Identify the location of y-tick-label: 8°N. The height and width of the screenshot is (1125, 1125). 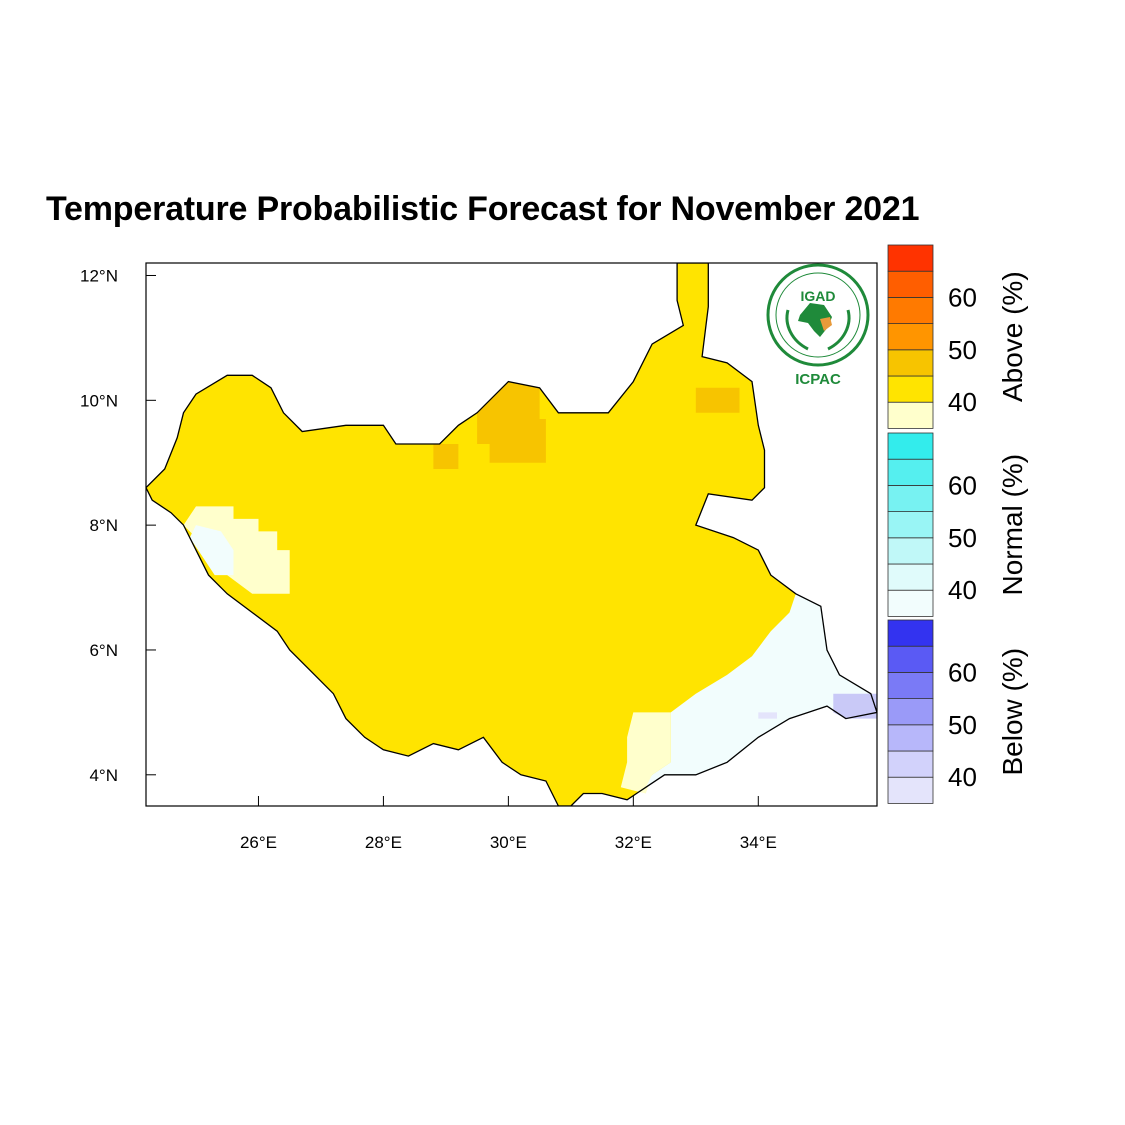
(103, 525).